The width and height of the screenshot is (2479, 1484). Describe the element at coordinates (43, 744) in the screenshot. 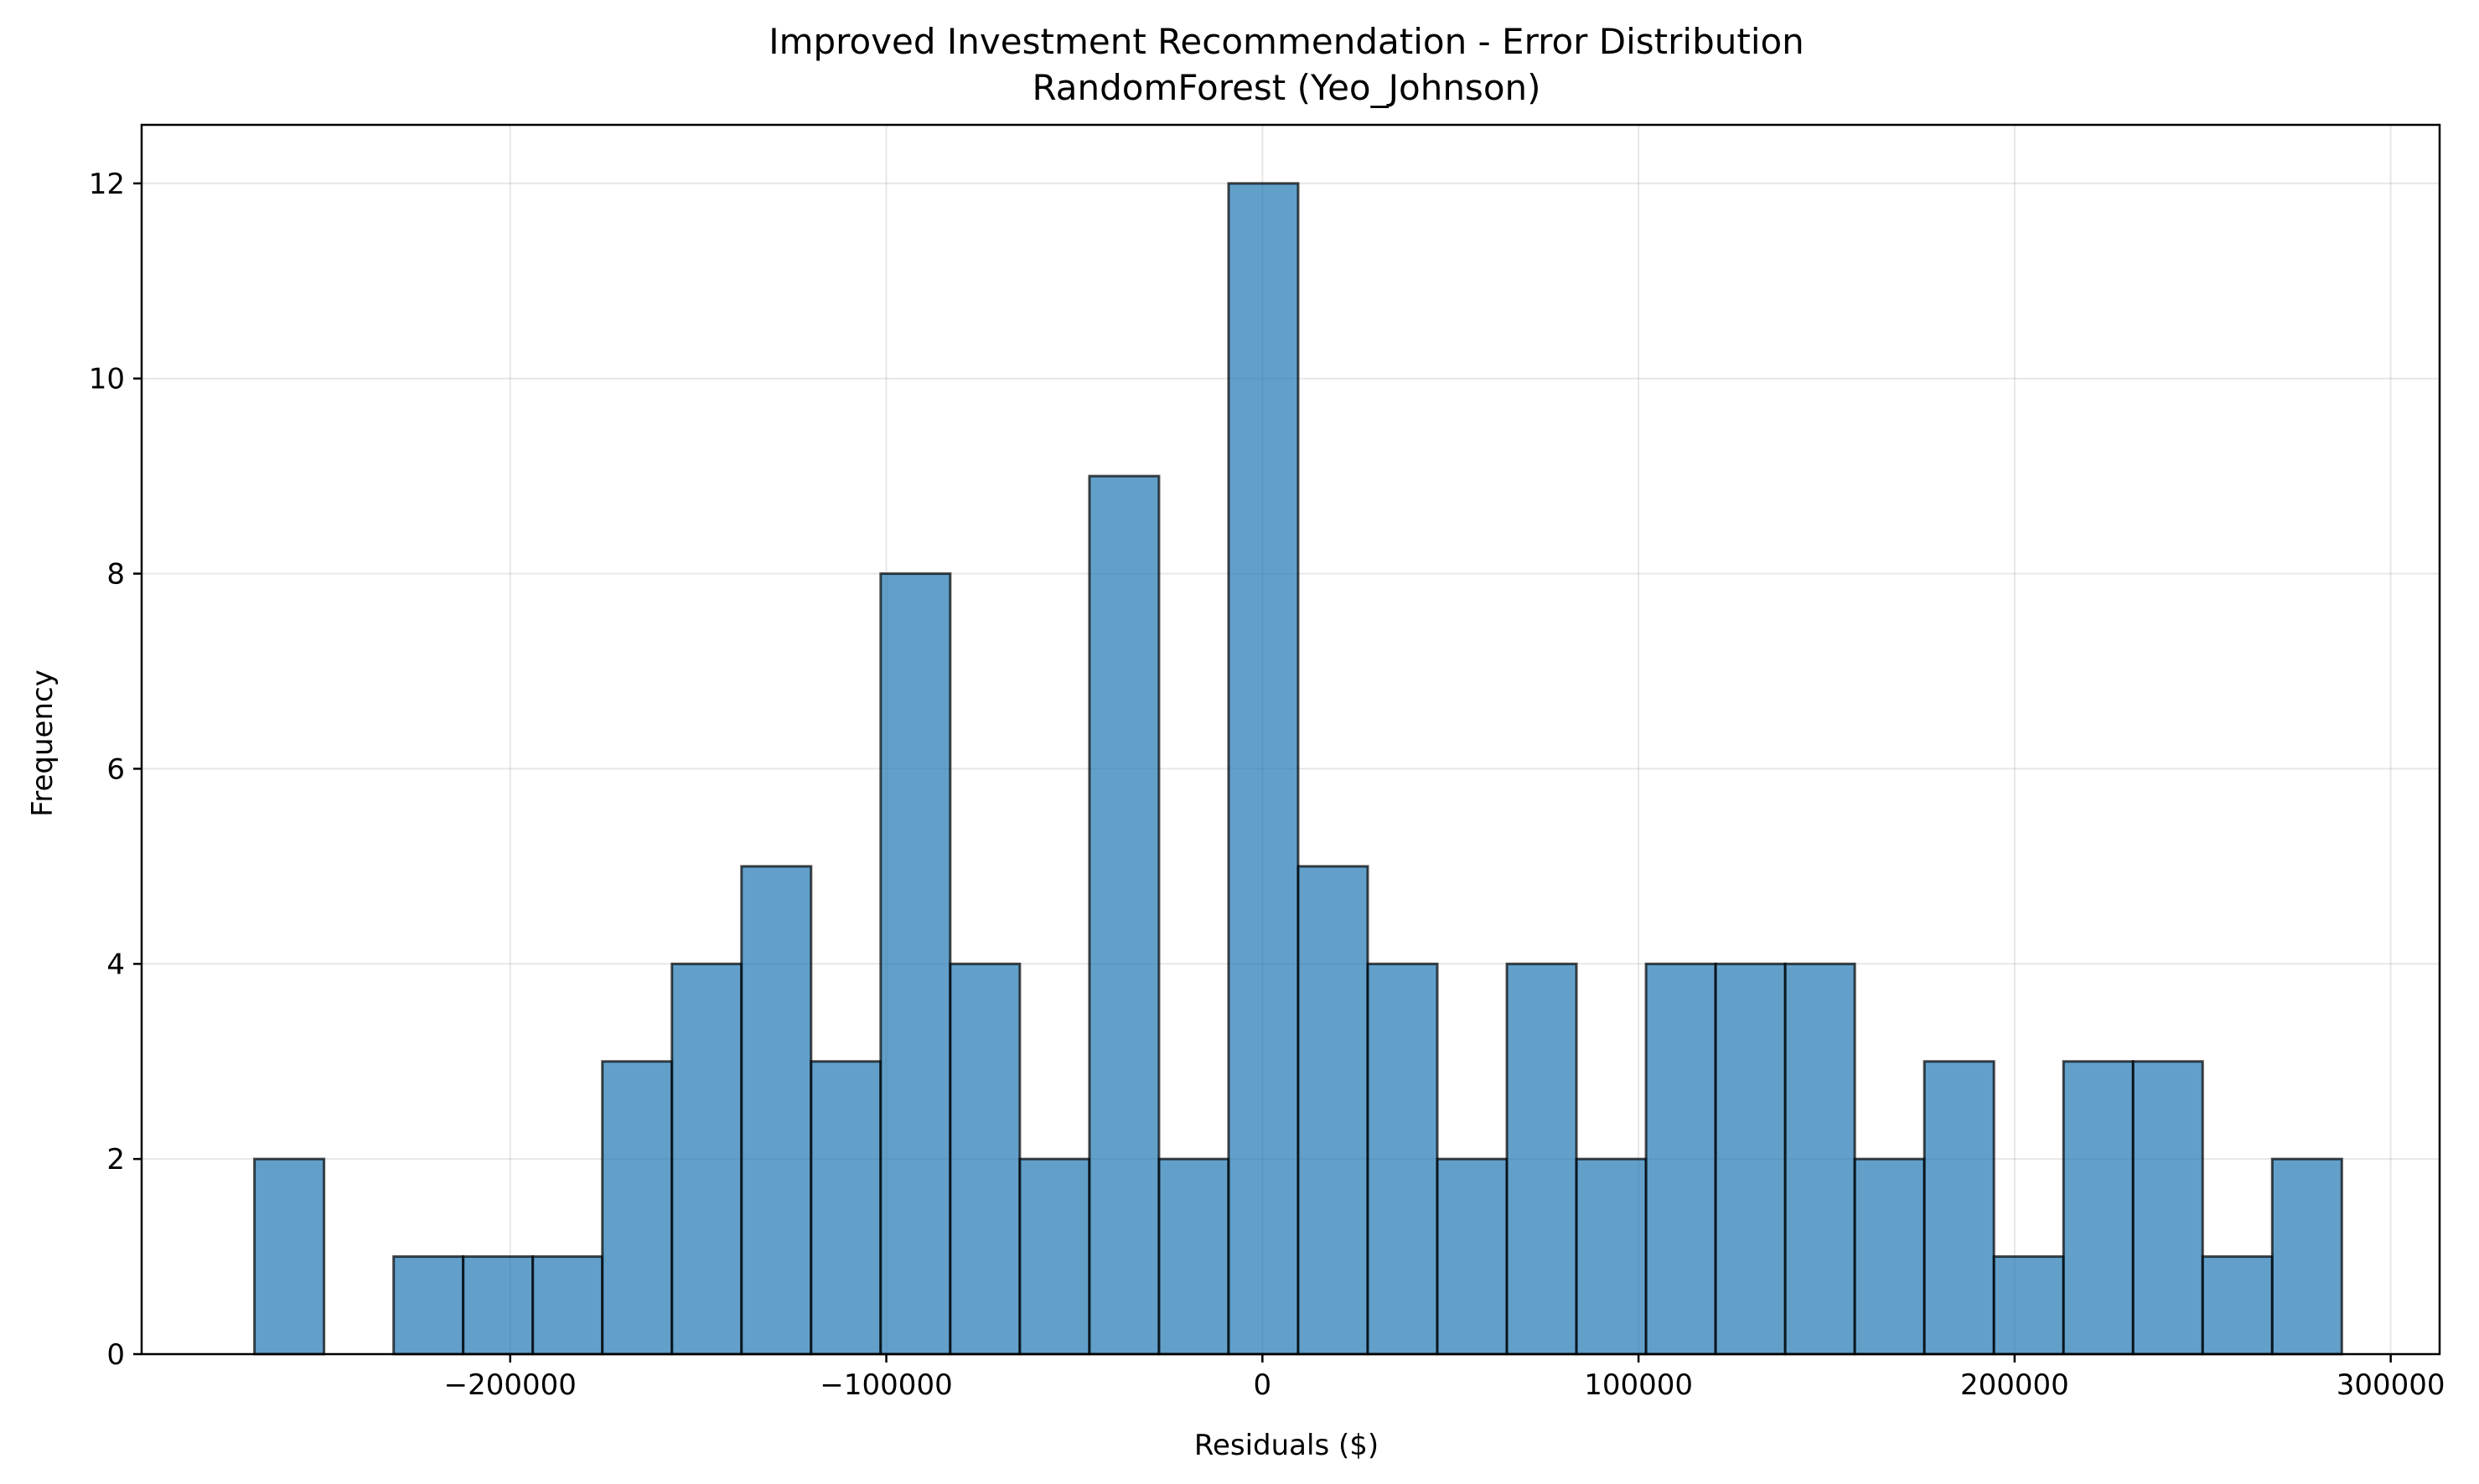

I see `y-axis-label: Frequency` at that location.